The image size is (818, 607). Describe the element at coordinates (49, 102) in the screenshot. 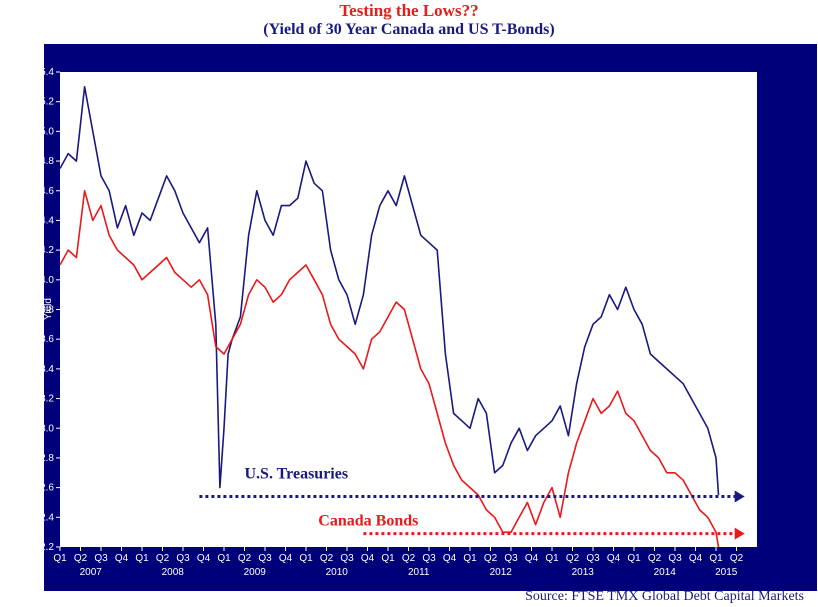

I see `y-tick-label: 5.2` at that location.